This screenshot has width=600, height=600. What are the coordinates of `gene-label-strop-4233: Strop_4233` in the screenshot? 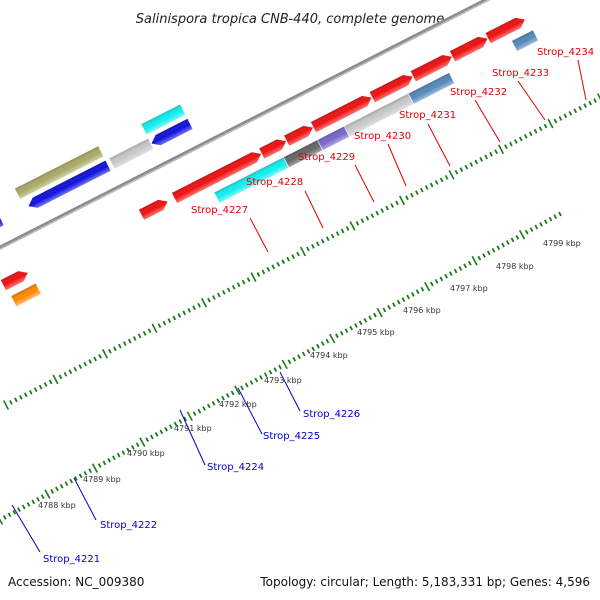 It's located at (520, 73).